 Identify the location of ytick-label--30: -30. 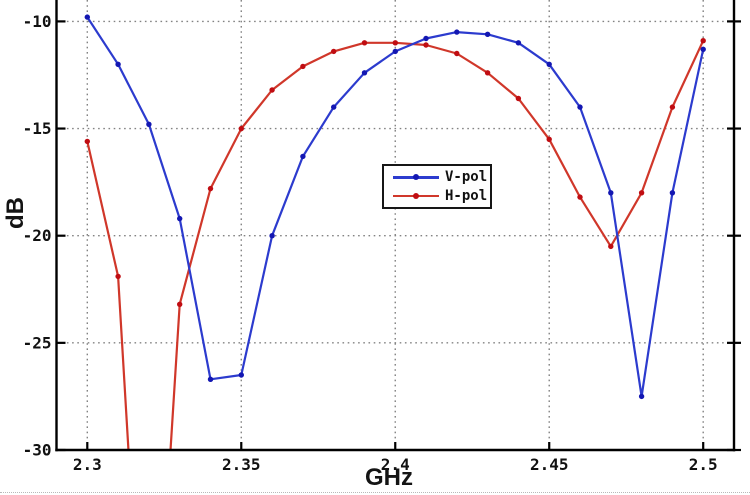
(37, 450).